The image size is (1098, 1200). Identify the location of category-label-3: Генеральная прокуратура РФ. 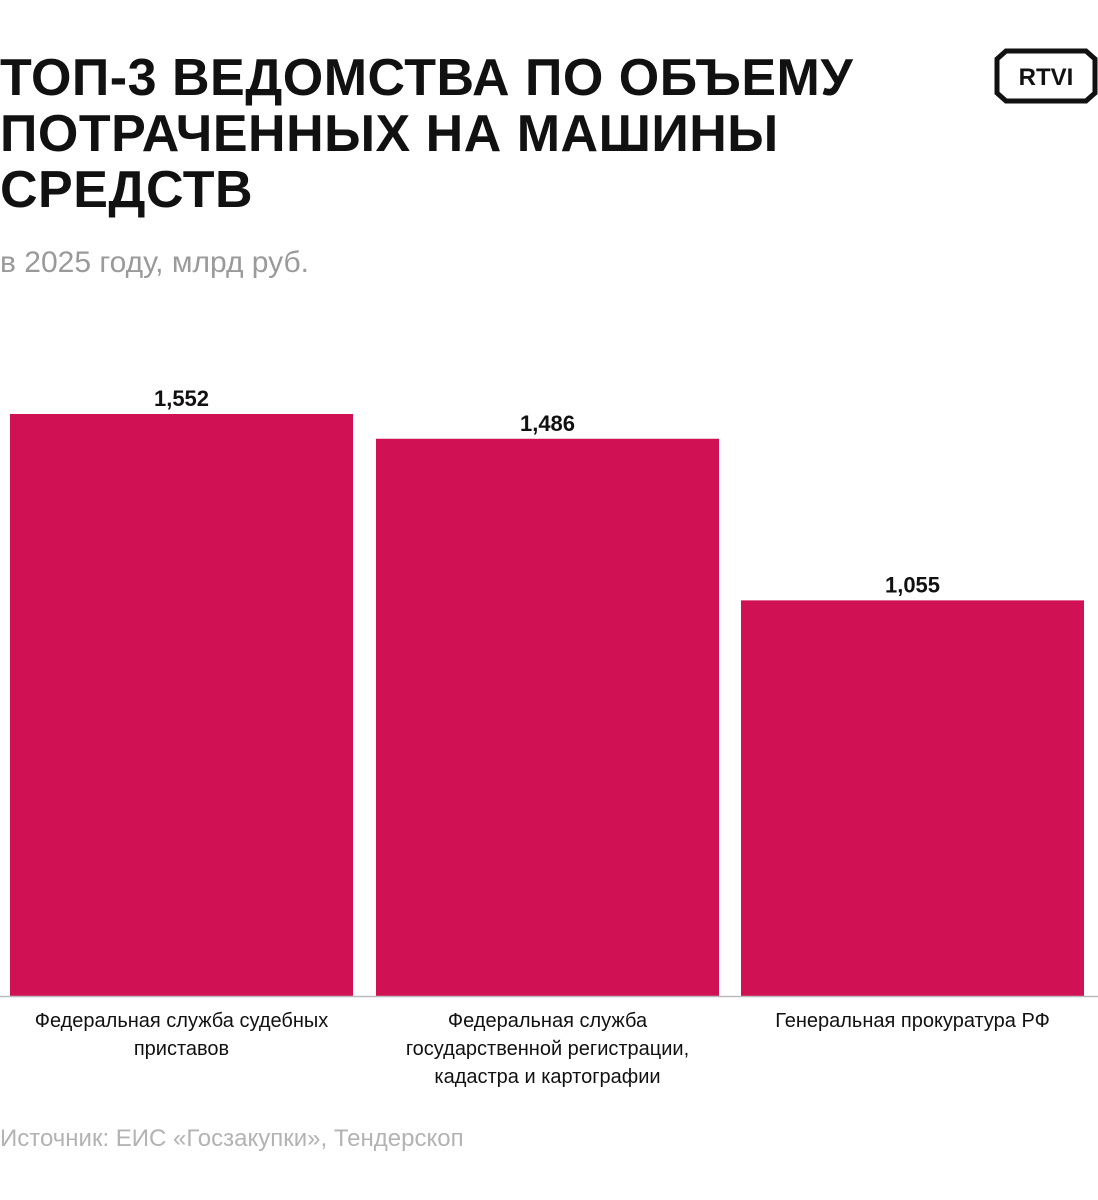
(912, 1021).